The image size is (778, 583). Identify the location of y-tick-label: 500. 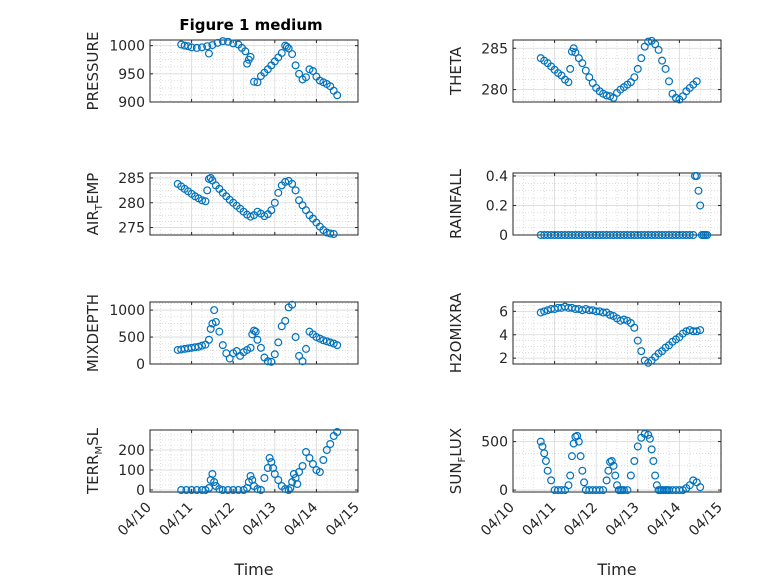
(131, 338).